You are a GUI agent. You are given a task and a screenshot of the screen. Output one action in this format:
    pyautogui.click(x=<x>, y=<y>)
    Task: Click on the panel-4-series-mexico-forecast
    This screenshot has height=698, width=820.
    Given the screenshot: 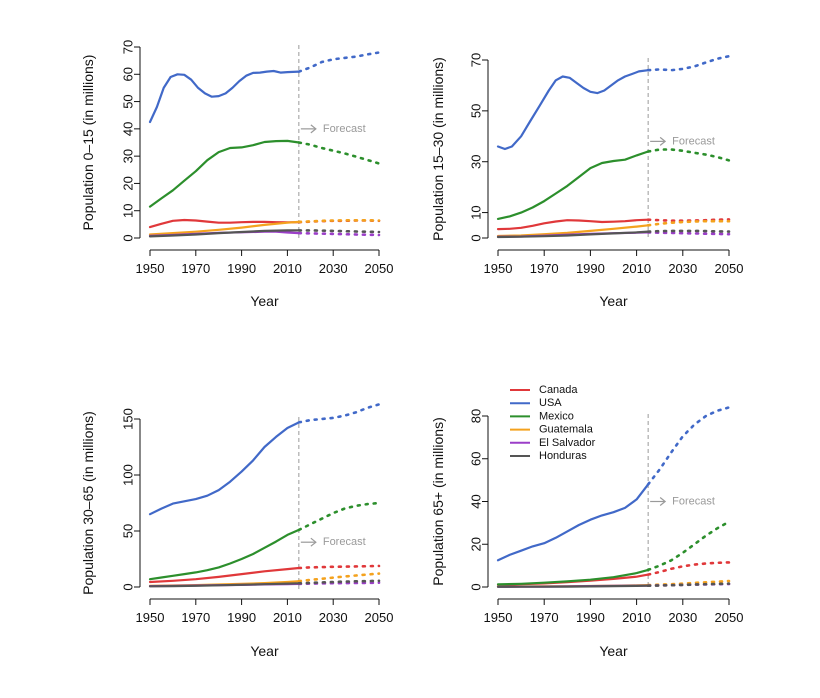 What is the action you would take?
    pyautogui.click(x=688, y=546)
    